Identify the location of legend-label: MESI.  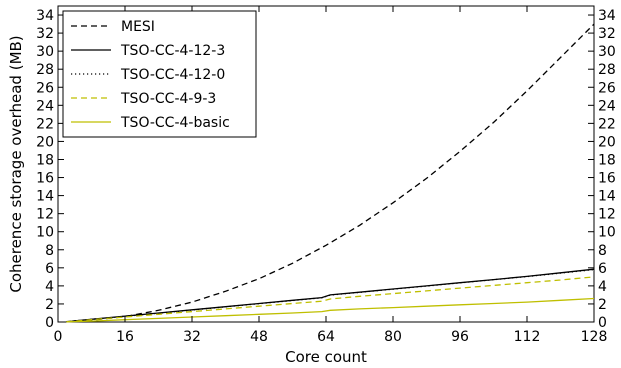
(138, 27).